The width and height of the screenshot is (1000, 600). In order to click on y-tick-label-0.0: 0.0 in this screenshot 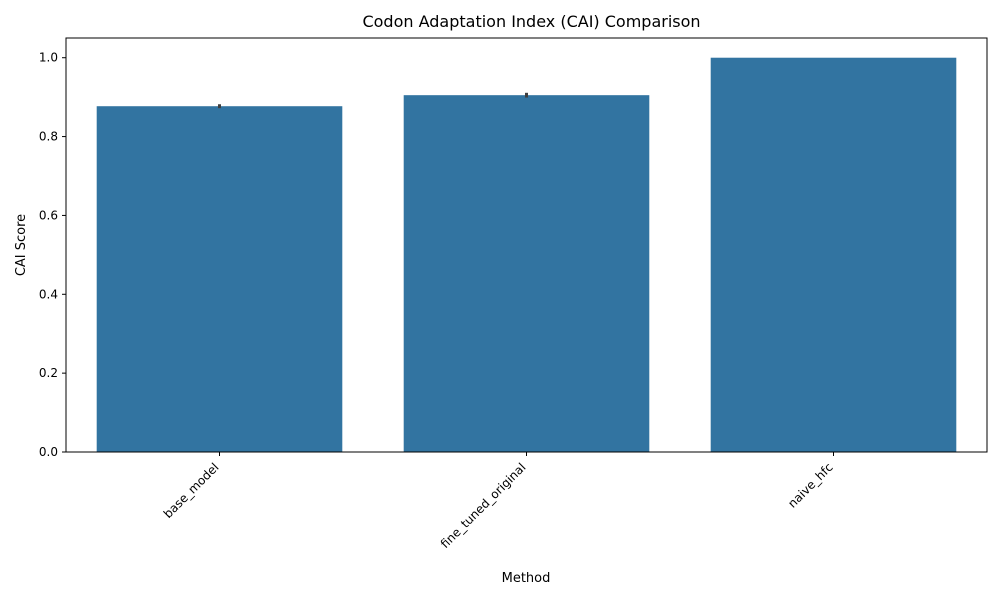, I will do `click(48, 452)`.